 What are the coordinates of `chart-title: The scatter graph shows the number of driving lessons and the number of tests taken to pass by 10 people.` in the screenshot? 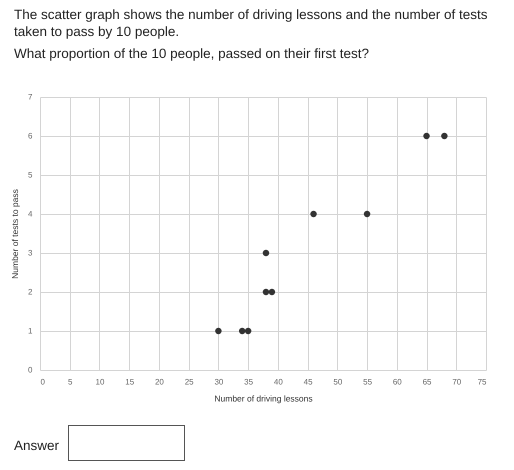 It's located at (251, 23).